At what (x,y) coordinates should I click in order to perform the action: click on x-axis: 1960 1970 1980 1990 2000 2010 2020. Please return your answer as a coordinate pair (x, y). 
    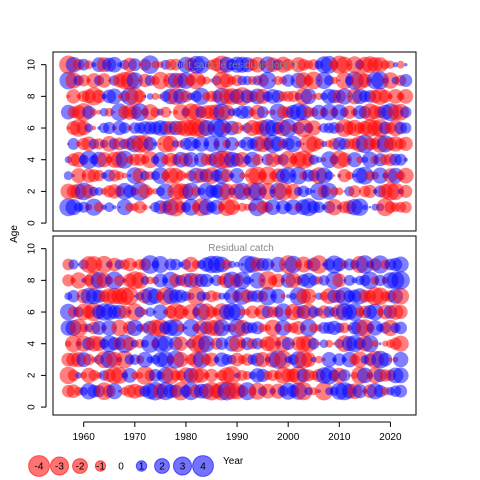
    Looking at the image, I should click on (237, 432).